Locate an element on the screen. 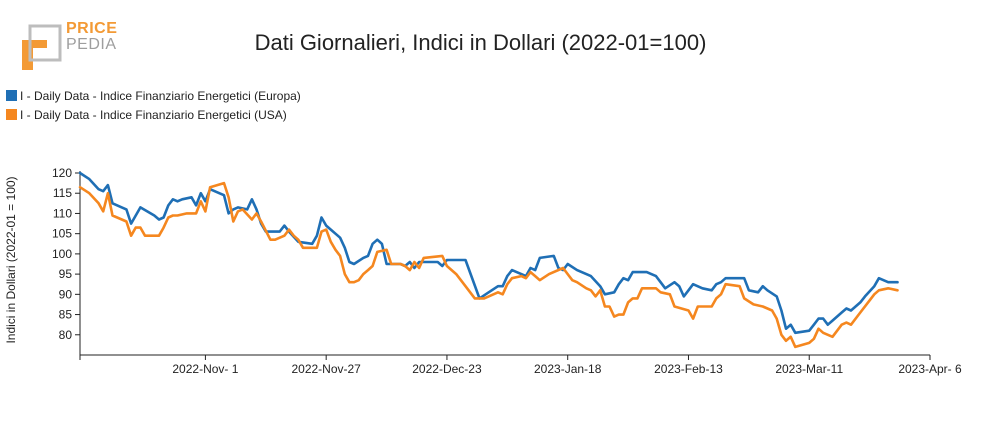  y-tick-label: 105 is located at coordinates (62, 234).